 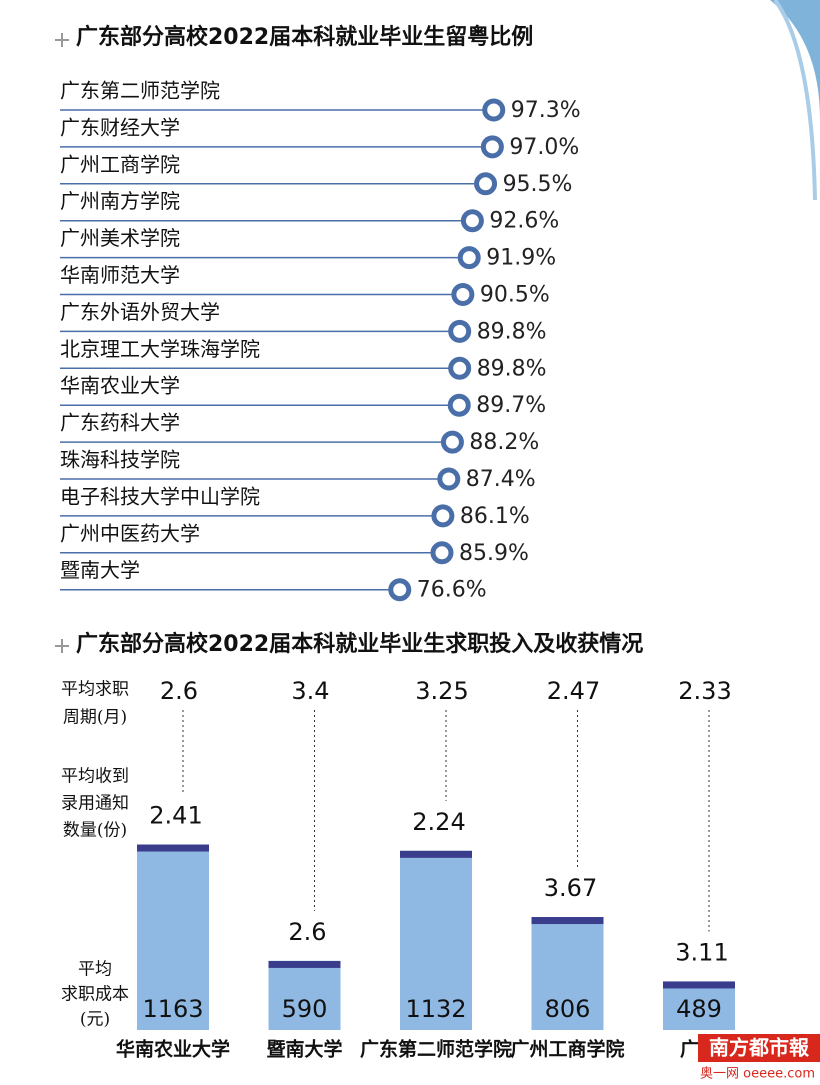 I want to click on row-label: (元), so click(x=95, y=1020).